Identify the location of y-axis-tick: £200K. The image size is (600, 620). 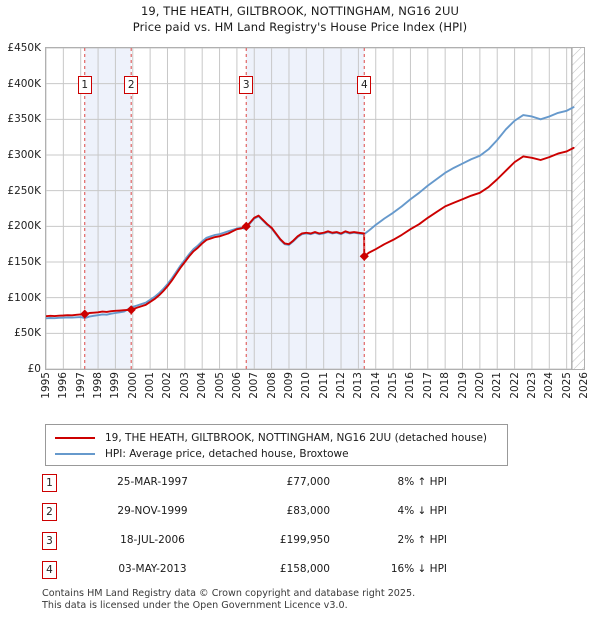
(24, 226).